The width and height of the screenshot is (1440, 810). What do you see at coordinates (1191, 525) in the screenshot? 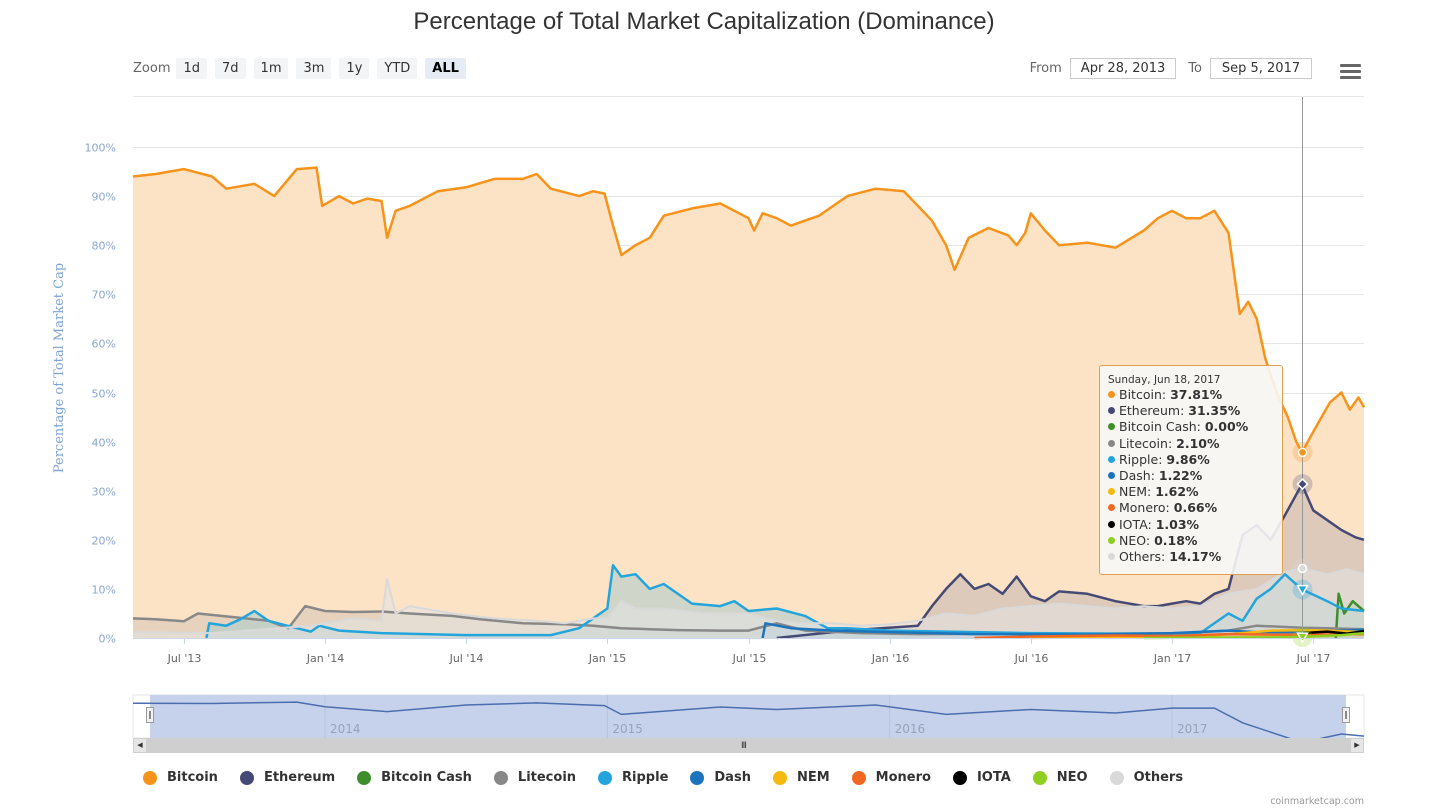
I see `tooltip-row-iota: IOTA: 1.03%` at bounding box center [1191, 525].